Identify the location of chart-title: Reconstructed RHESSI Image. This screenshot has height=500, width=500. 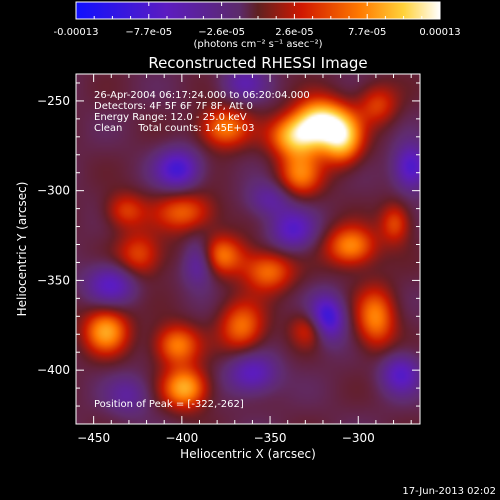
(257, 63).